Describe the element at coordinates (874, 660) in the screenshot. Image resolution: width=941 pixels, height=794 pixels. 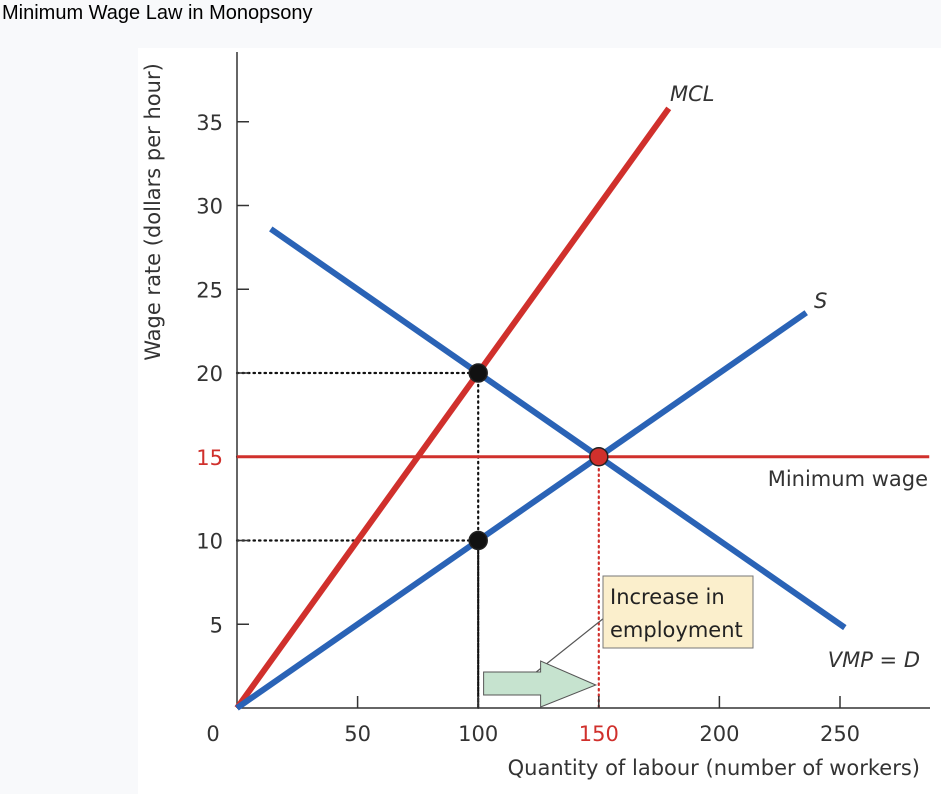
I see `series-label: VMP = D` at that location.